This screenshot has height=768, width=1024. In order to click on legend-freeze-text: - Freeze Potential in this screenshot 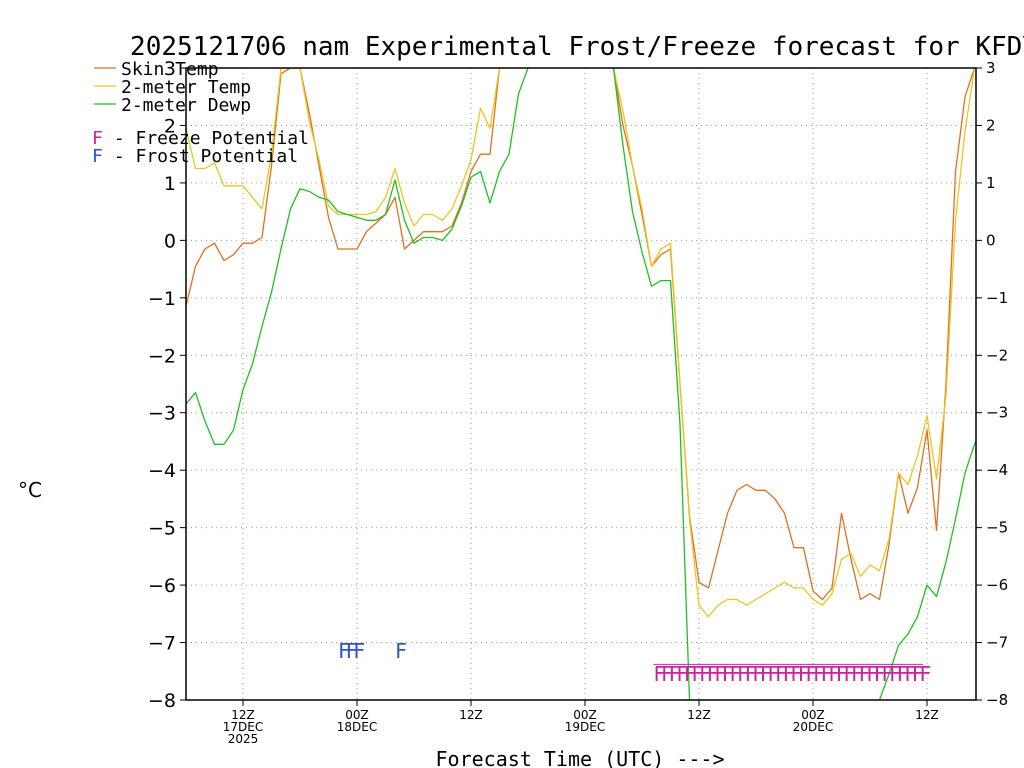, I will do `click(206, 138)`.